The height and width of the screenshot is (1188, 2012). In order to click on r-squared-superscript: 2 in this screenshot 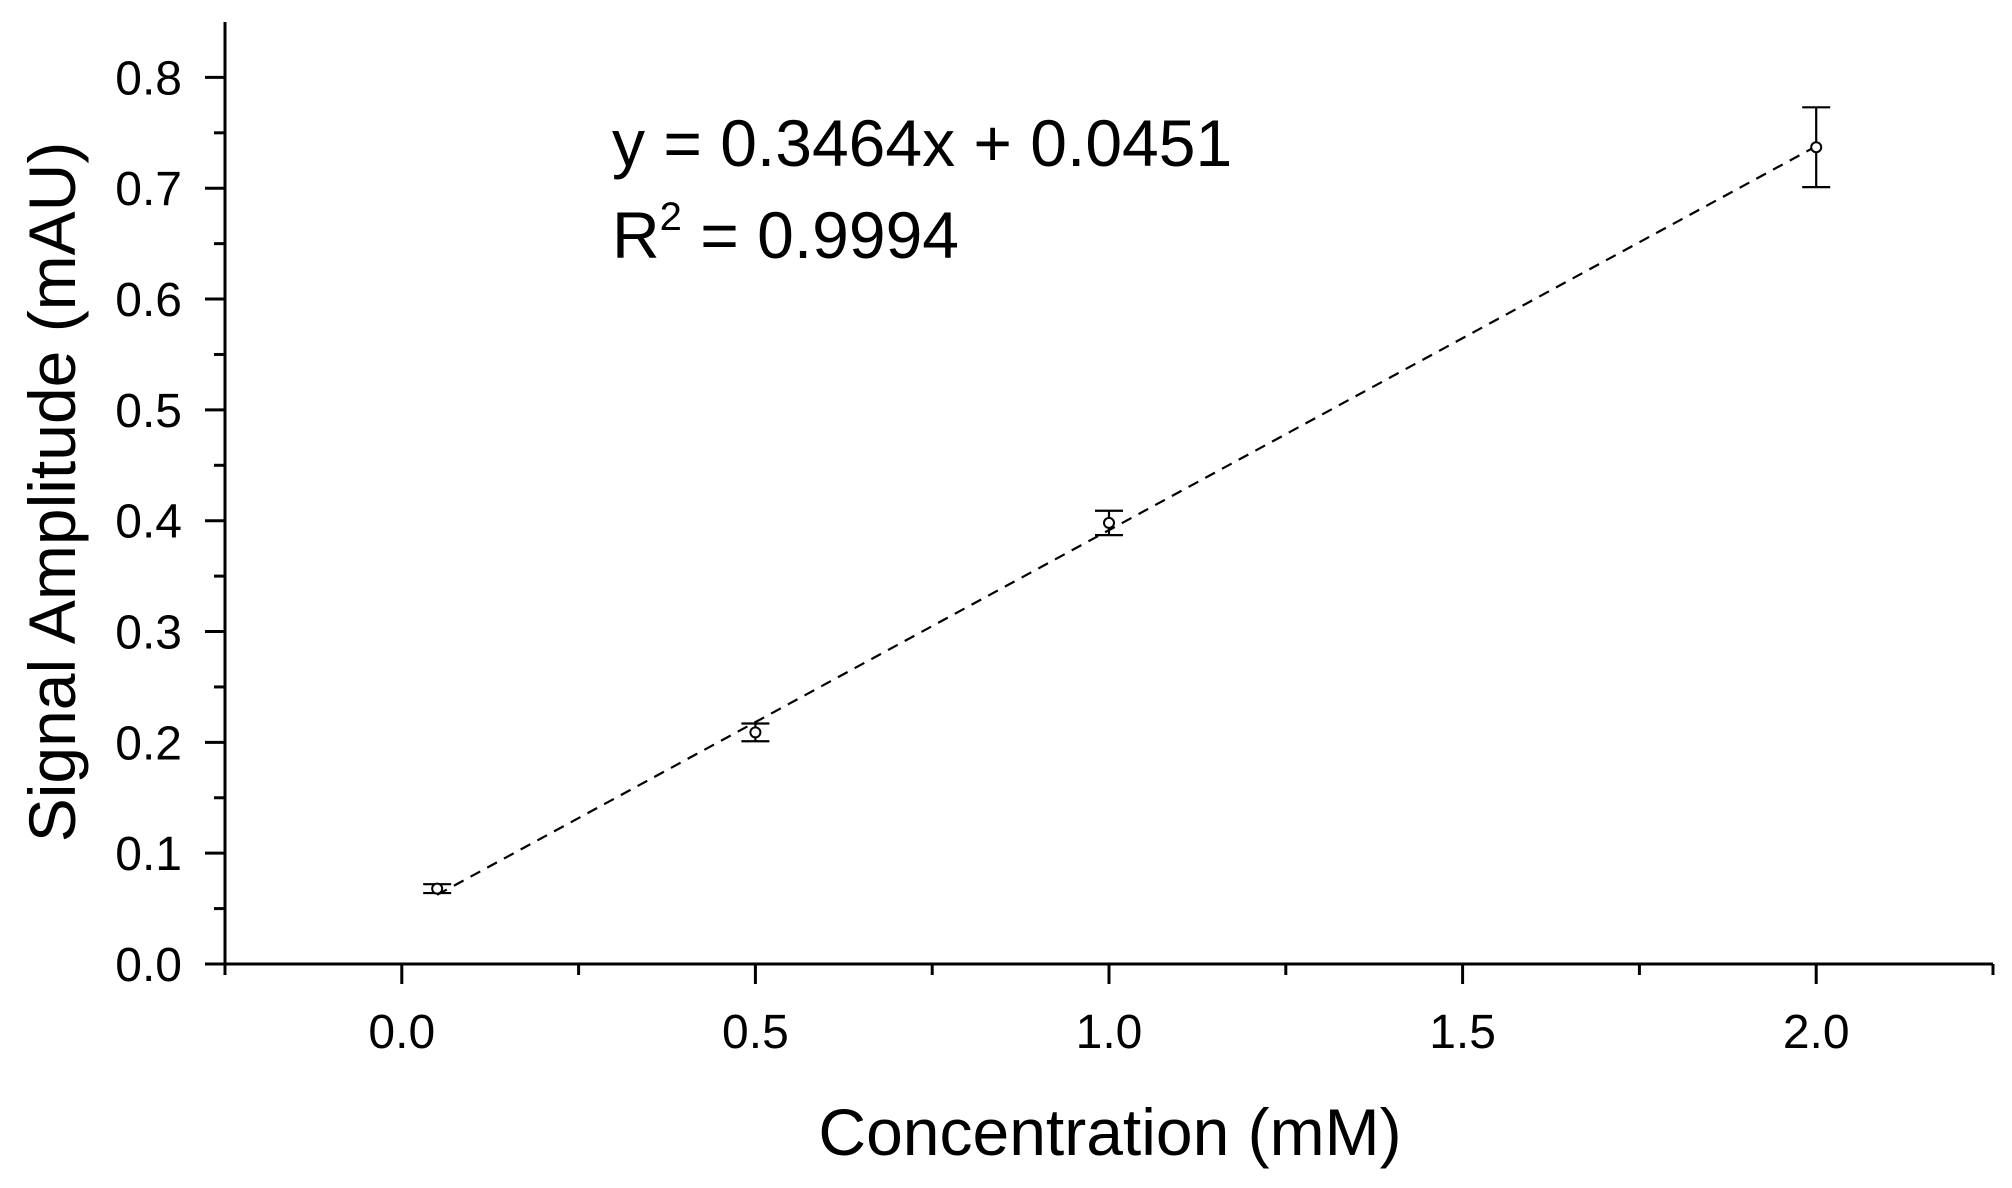, I will do `click(671, 217)`.